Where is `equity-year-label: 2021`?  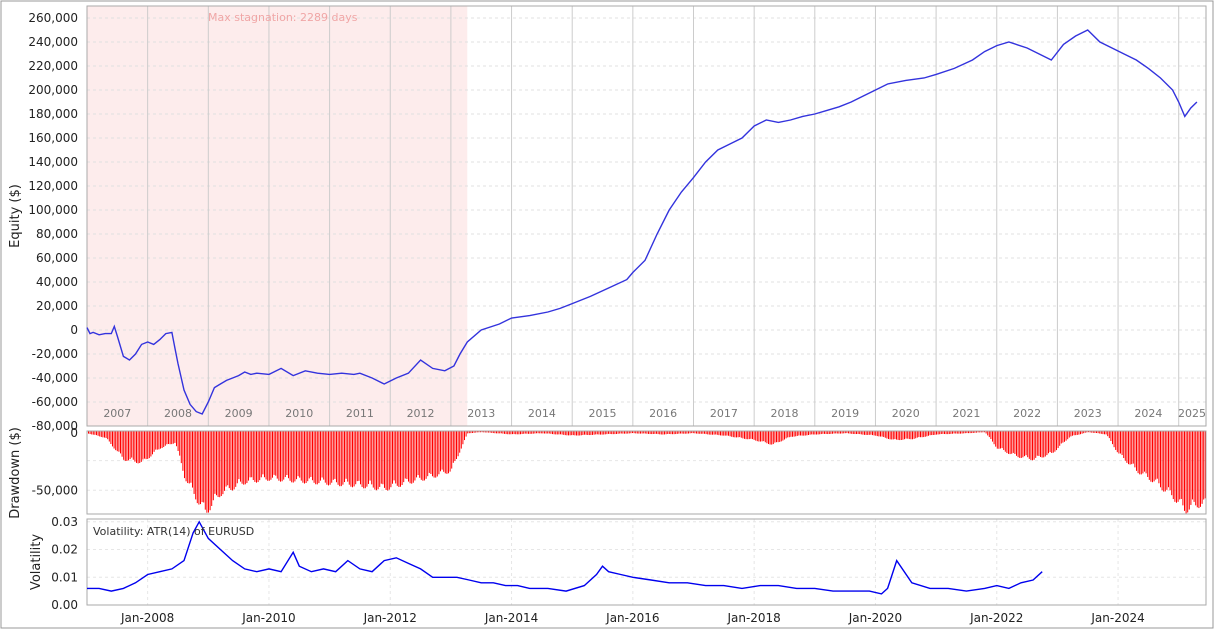 equity-year-label: 2021 is located at coordinates (966, 413).